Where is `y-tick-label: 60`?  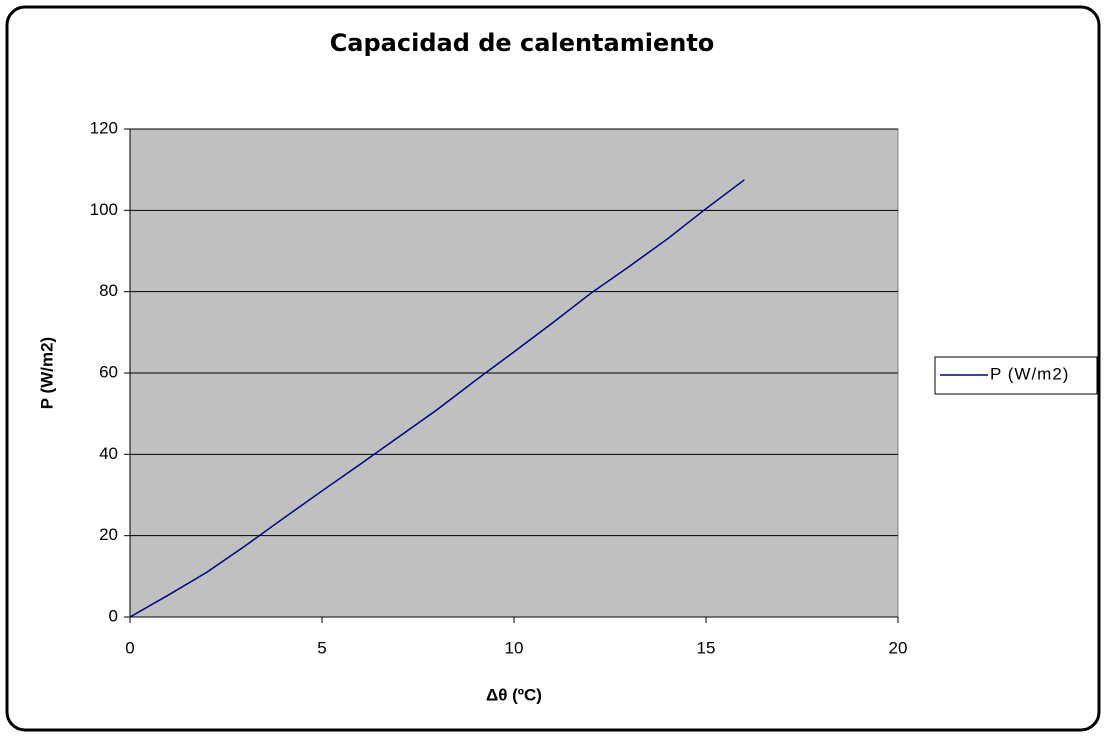
y-tick-label: 60 is located at coordinates (108, 371).